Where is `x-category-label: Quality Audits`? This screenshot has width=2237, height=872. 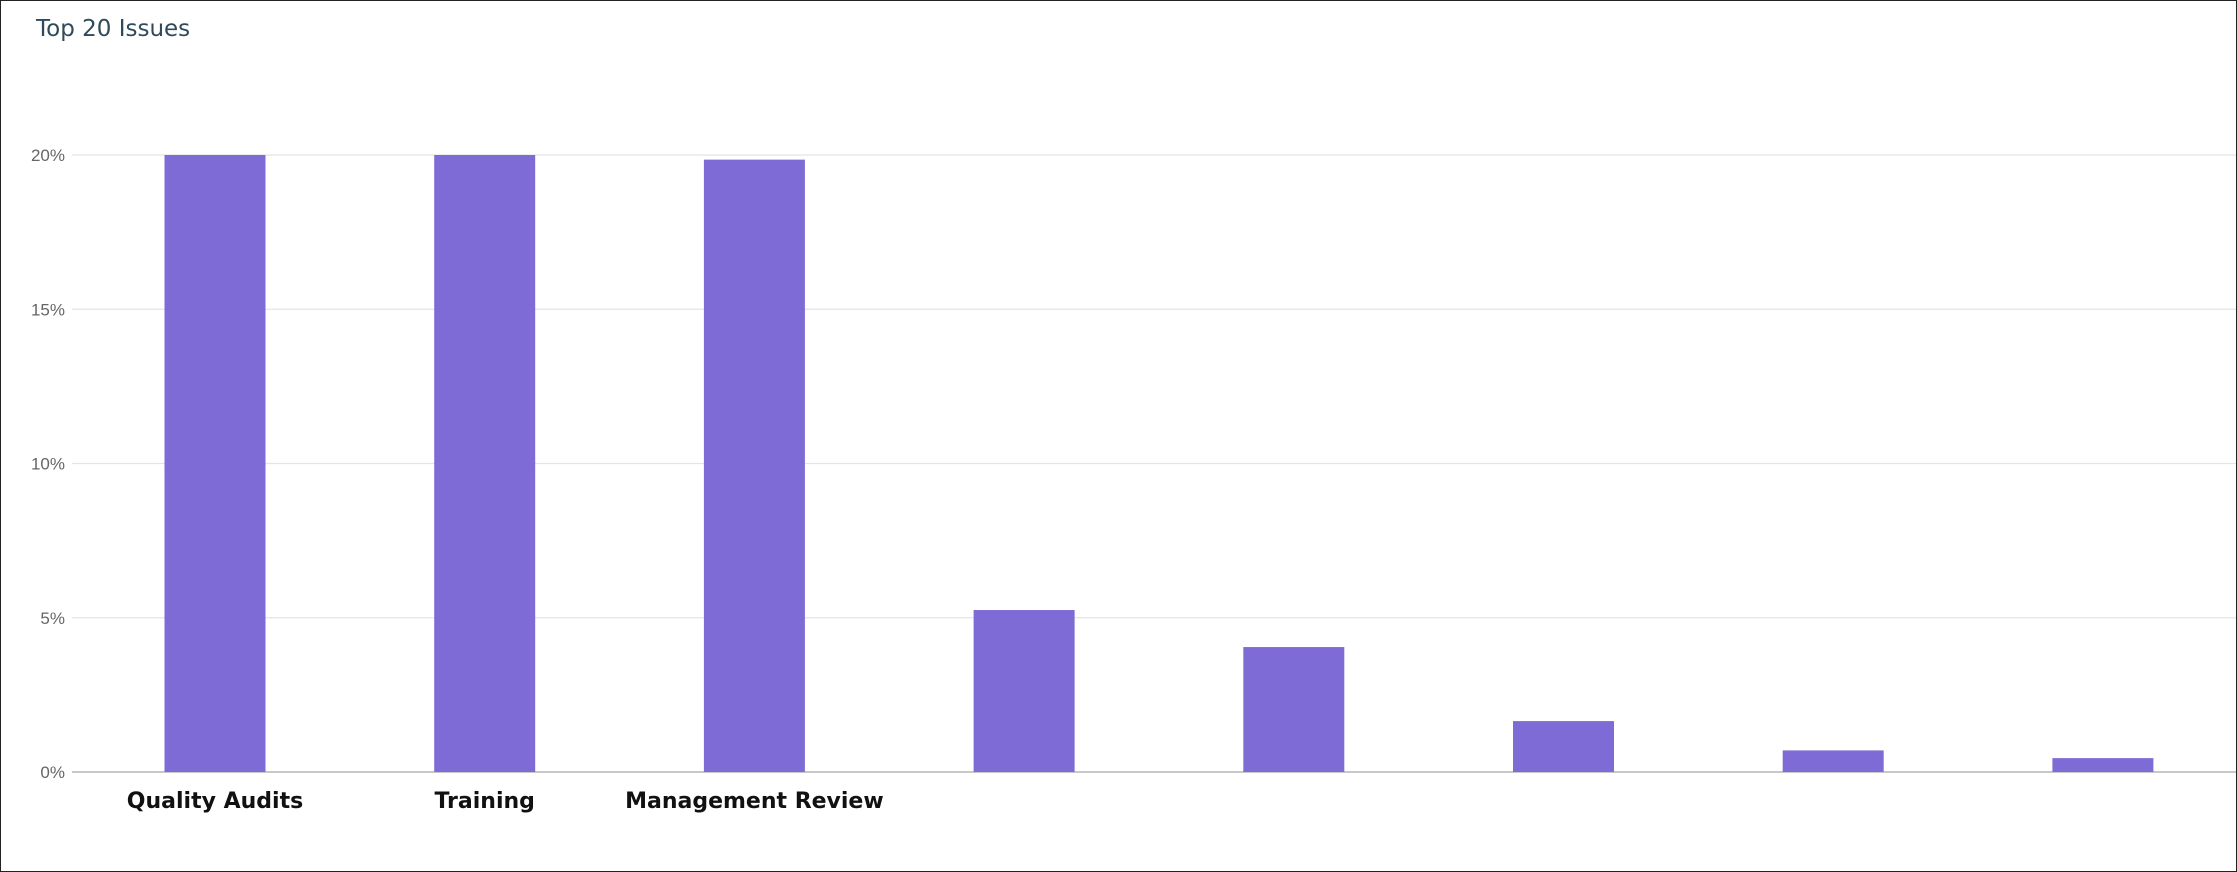
x-category-label: Quality Audits is located at coordinates (215, 801).